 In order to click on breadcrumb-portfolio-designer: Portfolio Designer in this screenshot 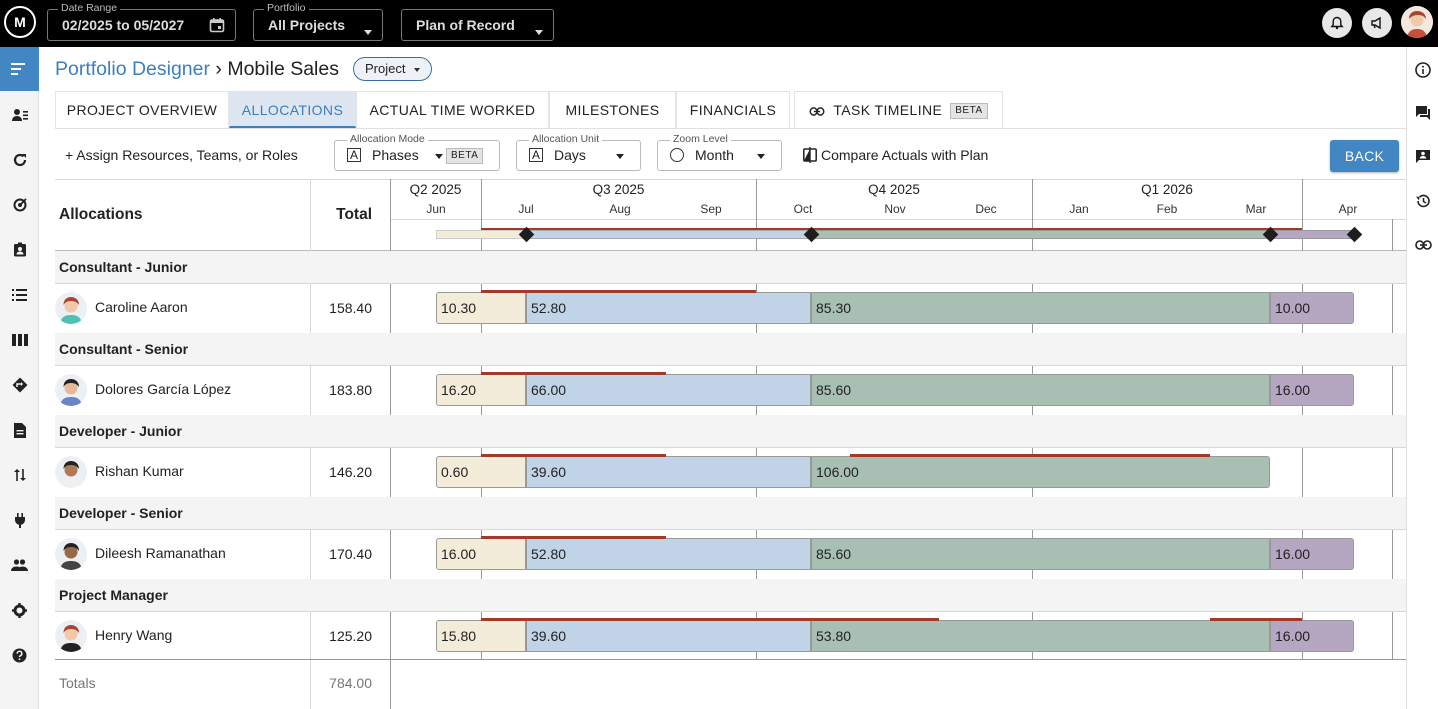, I will do `click(132, 69)`.